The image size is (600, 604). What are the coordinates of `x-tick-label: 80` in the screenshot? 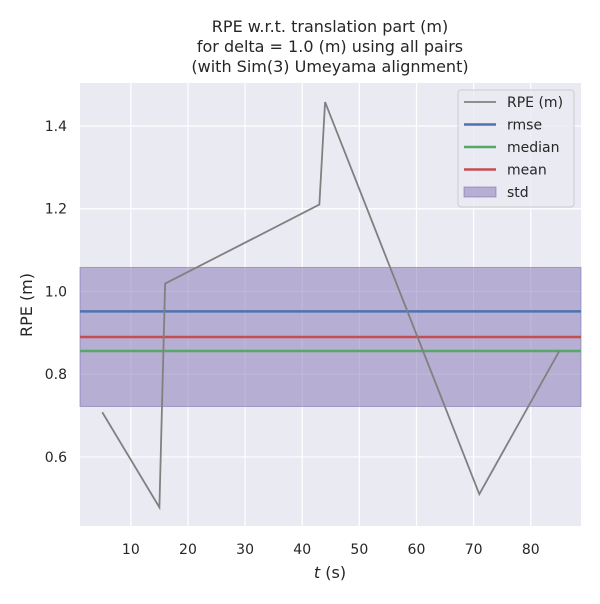 It's located at (531, 550).